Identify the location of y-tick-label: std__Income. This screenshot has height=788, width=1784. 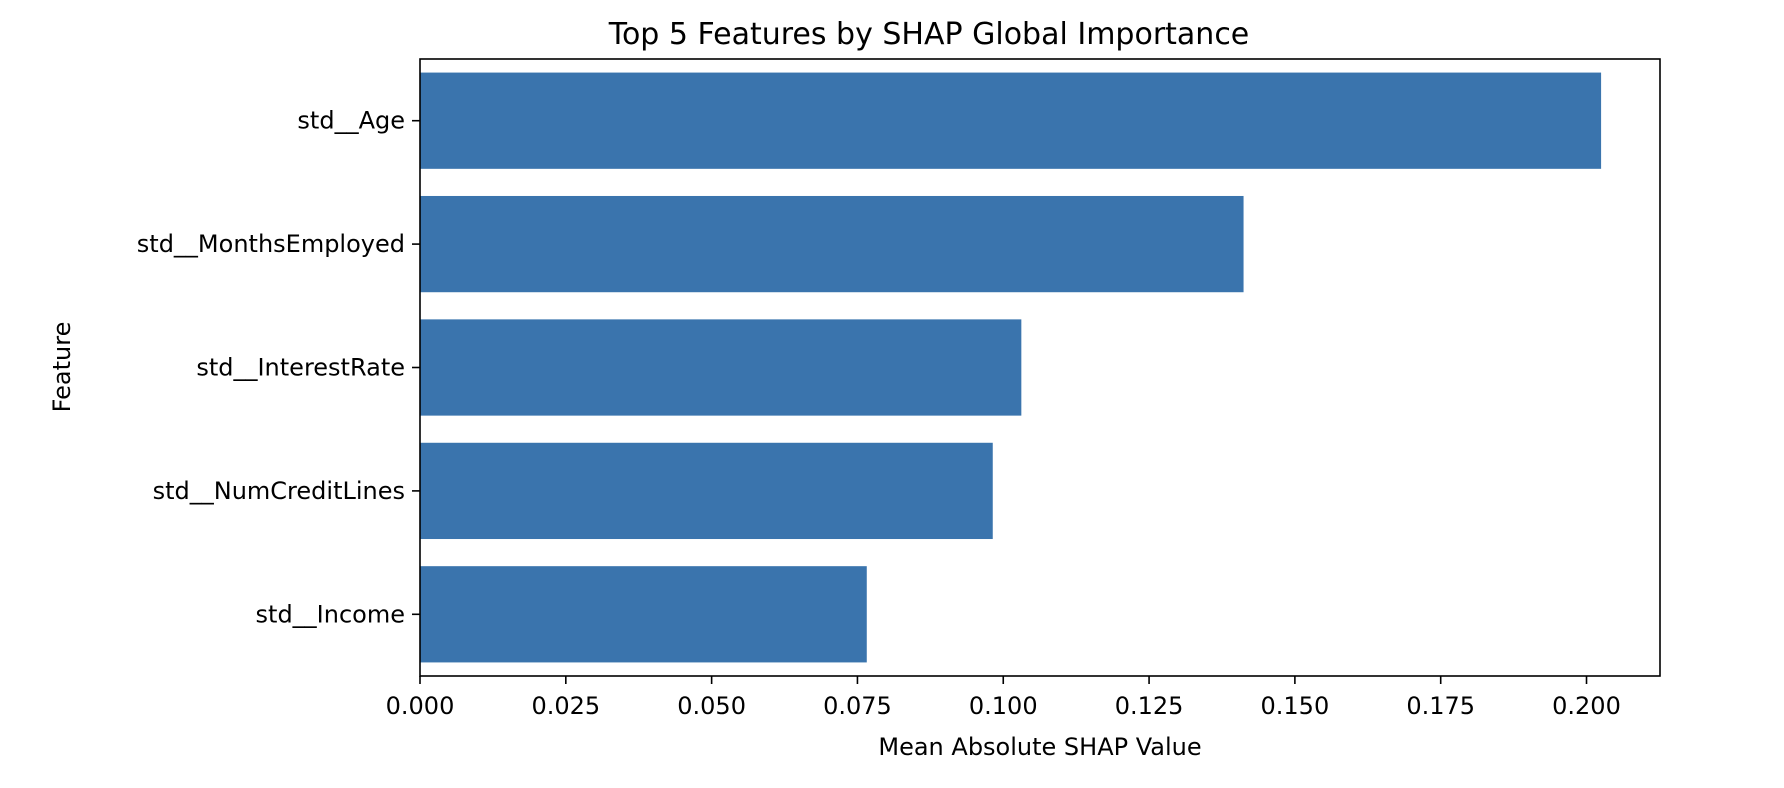
(330, 614).